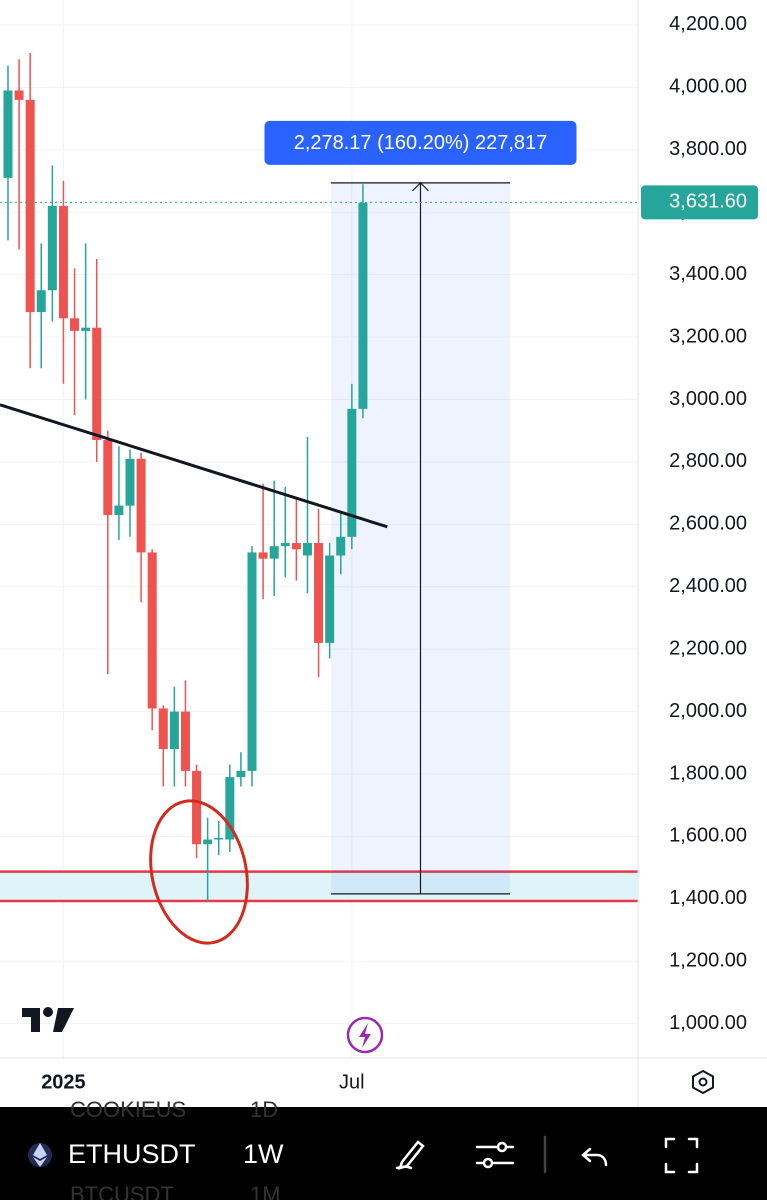 The image size is (767, 1200). I want to click on y-tick-label: 3,000.00, so click(708, 399).